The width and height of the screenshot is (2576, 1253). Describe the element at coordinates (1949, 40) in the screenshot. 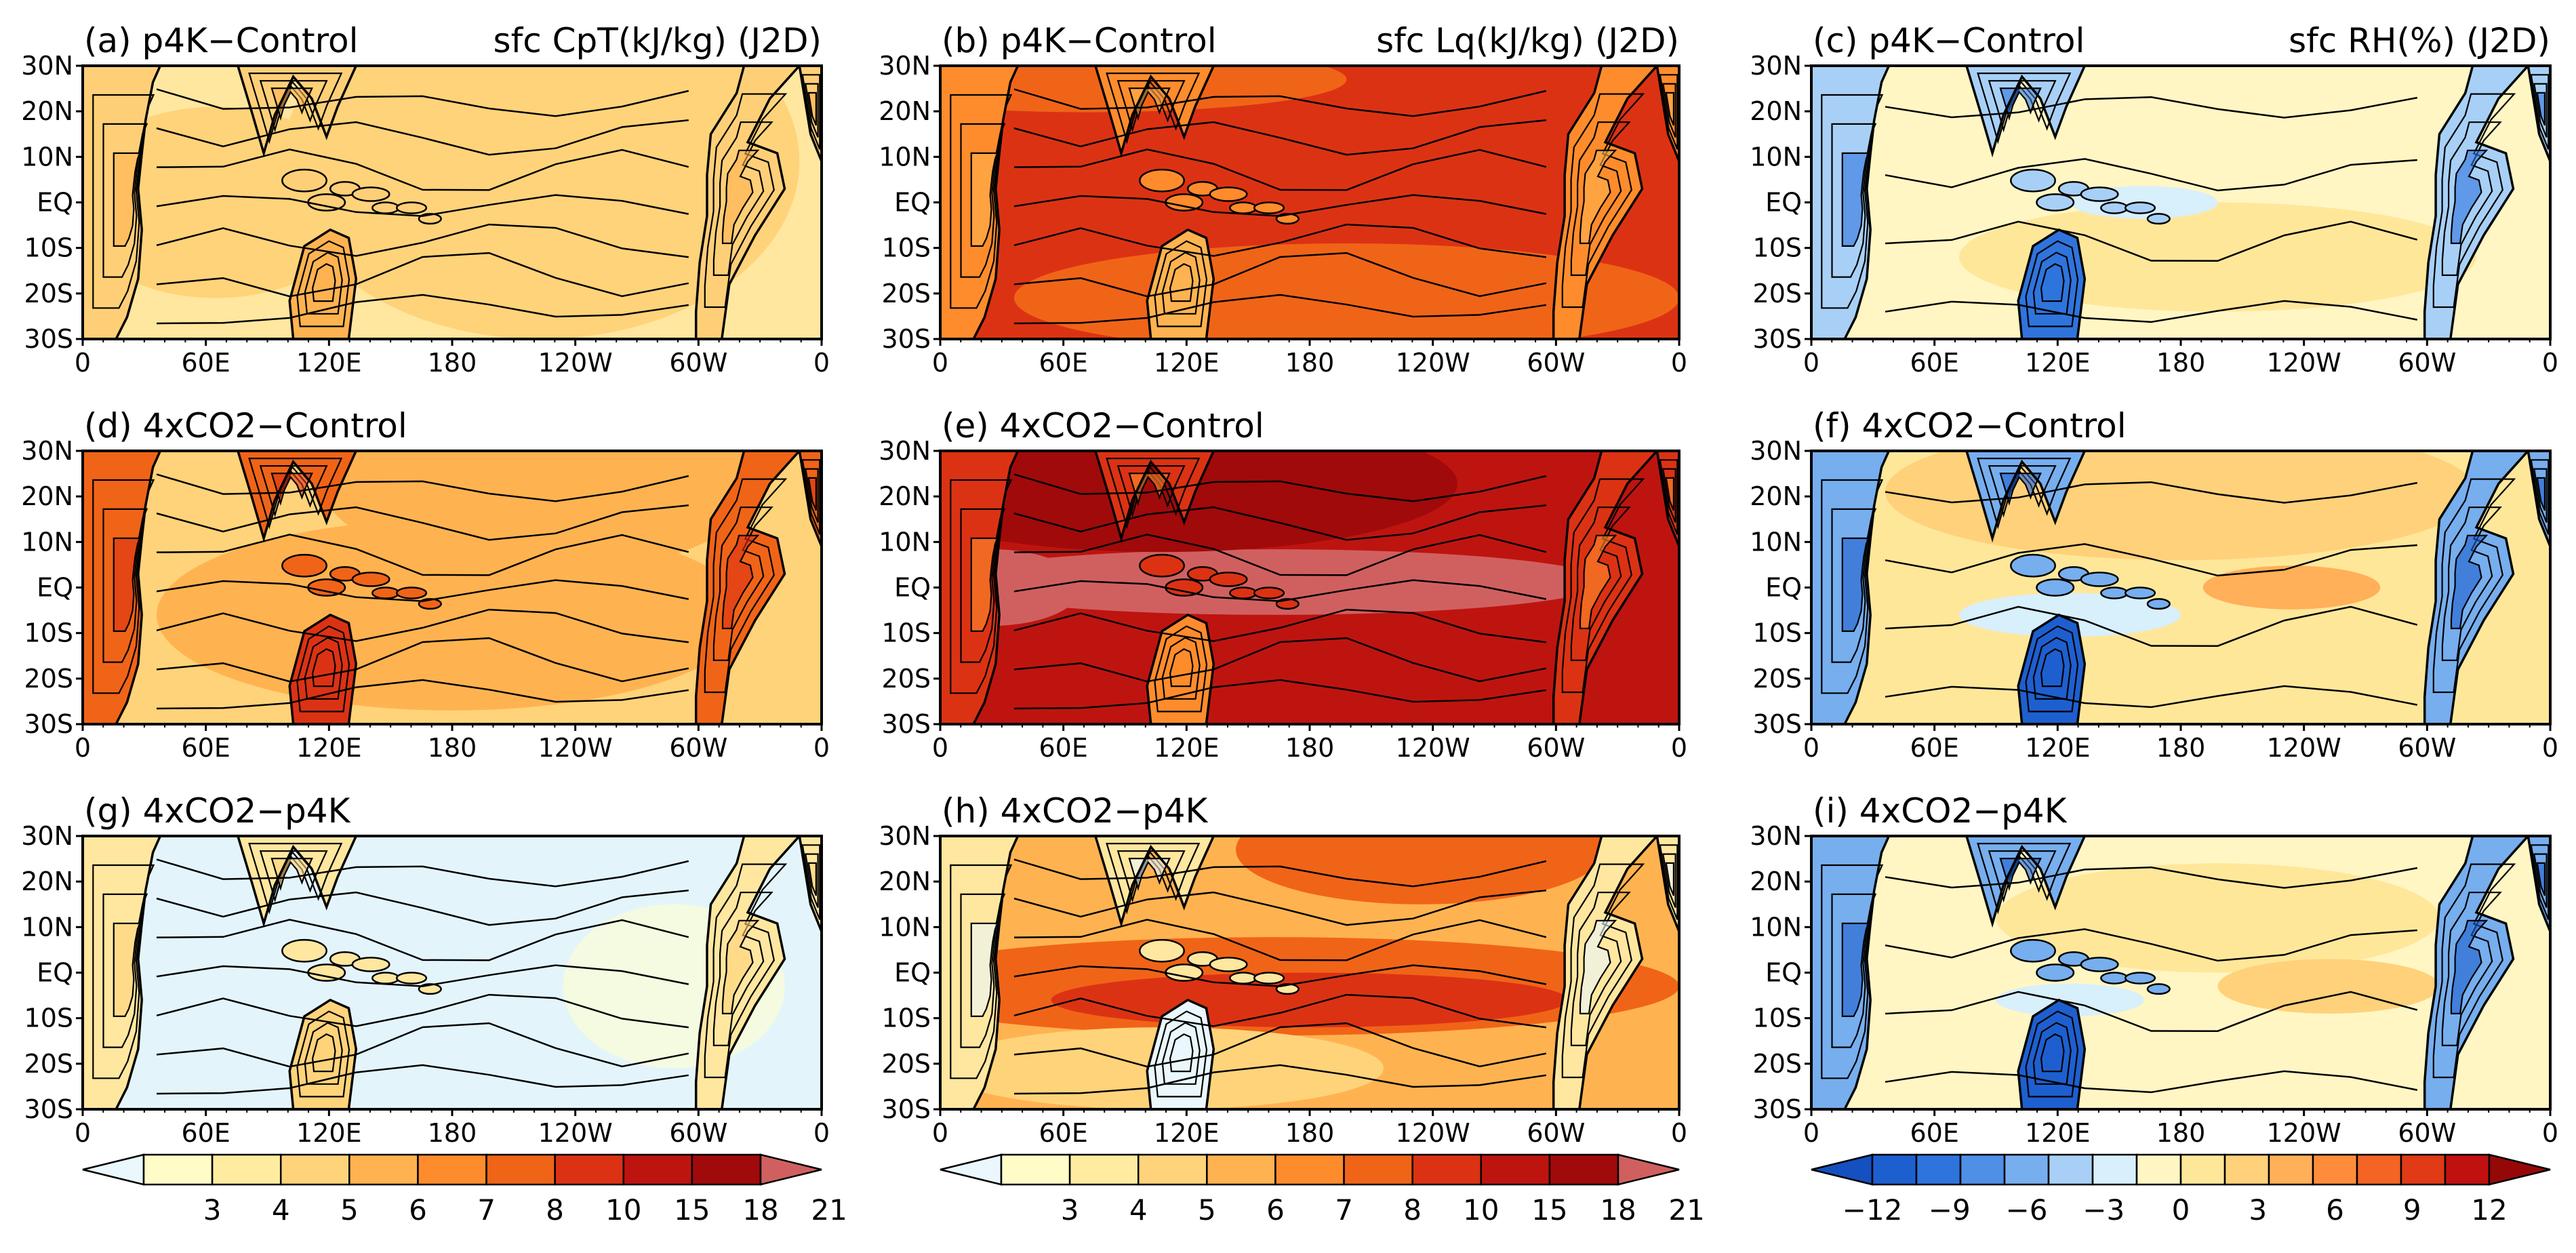

I see `panel-c-title: (c) p4K−Control` at that location.